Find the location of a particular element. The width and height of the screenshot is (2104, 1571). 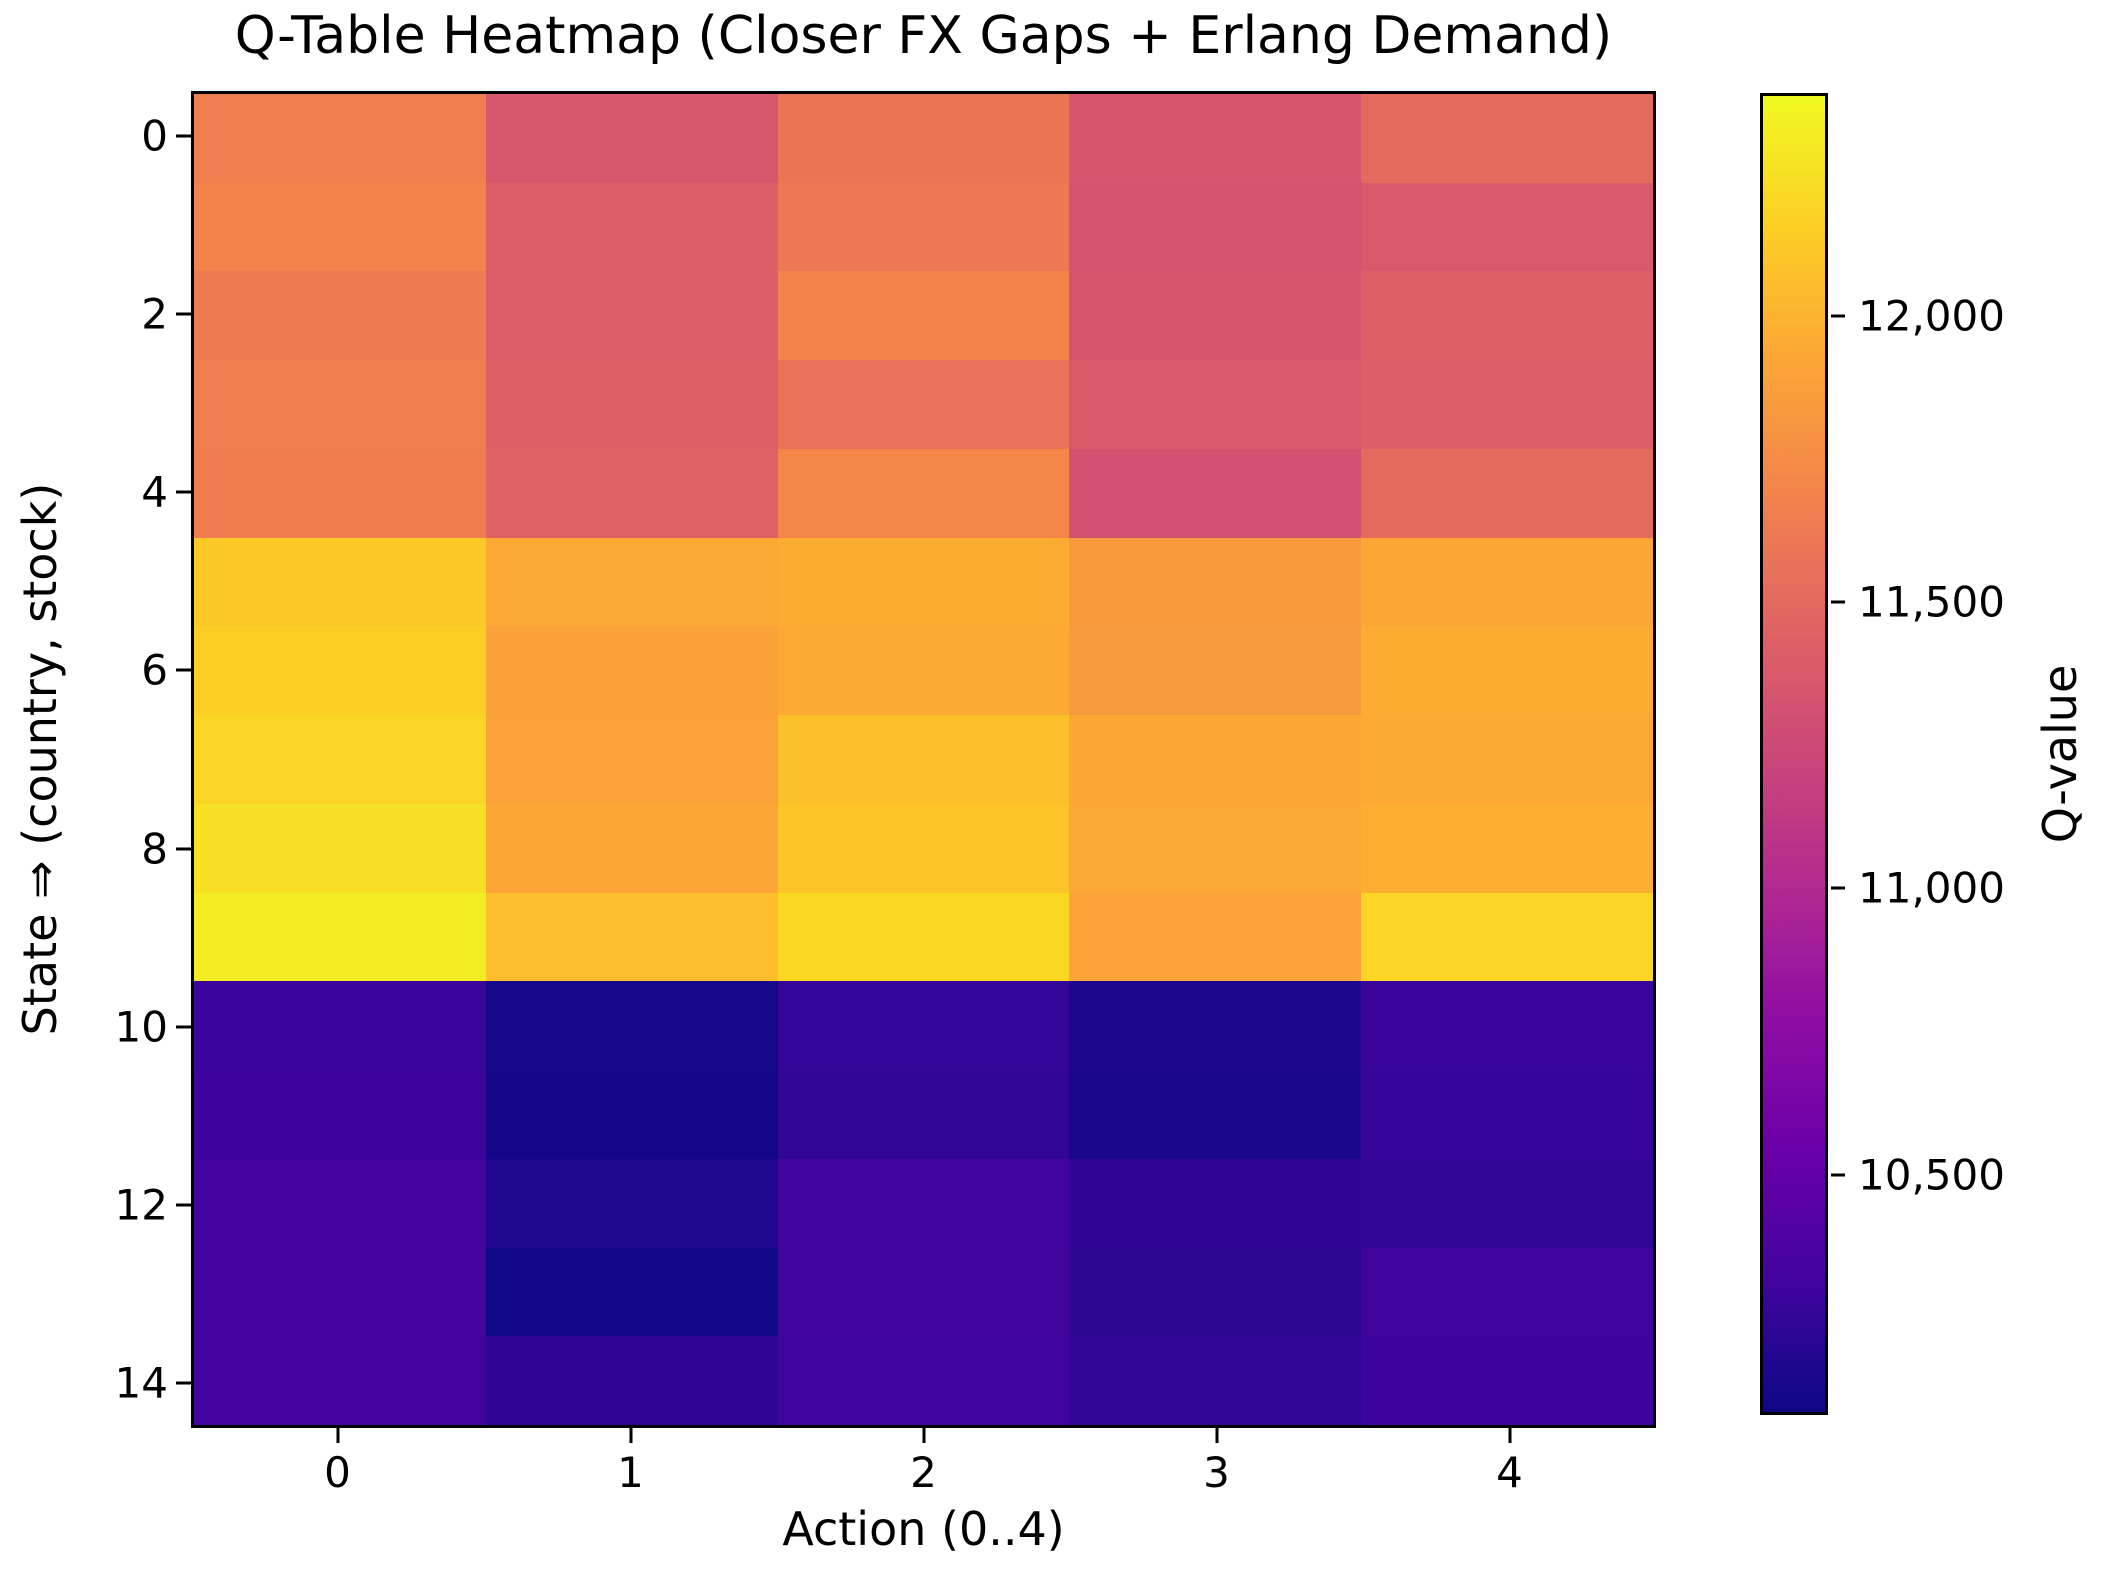

x-tick-label: 1 is located at coordinates (630, 1472).